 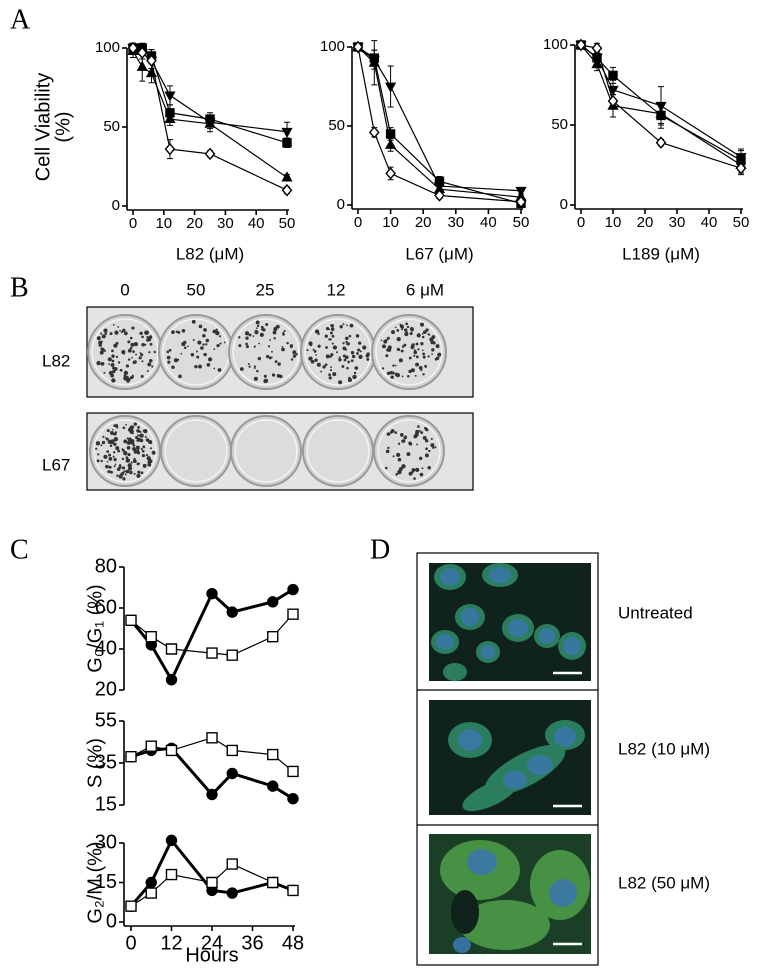 What do you see at coordinates (106, 607) in the screenshot?
I see `y-tick-label: 60` at bounding box center [106, 607].